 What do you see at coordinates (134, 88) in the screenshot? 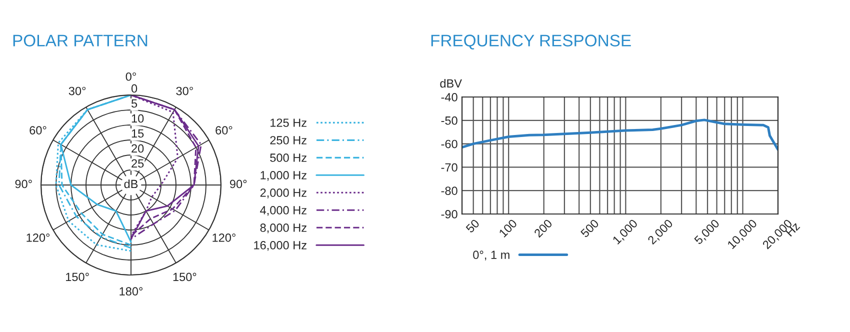
I see `y-tick-label: 0` at bounding box center [134, 88].